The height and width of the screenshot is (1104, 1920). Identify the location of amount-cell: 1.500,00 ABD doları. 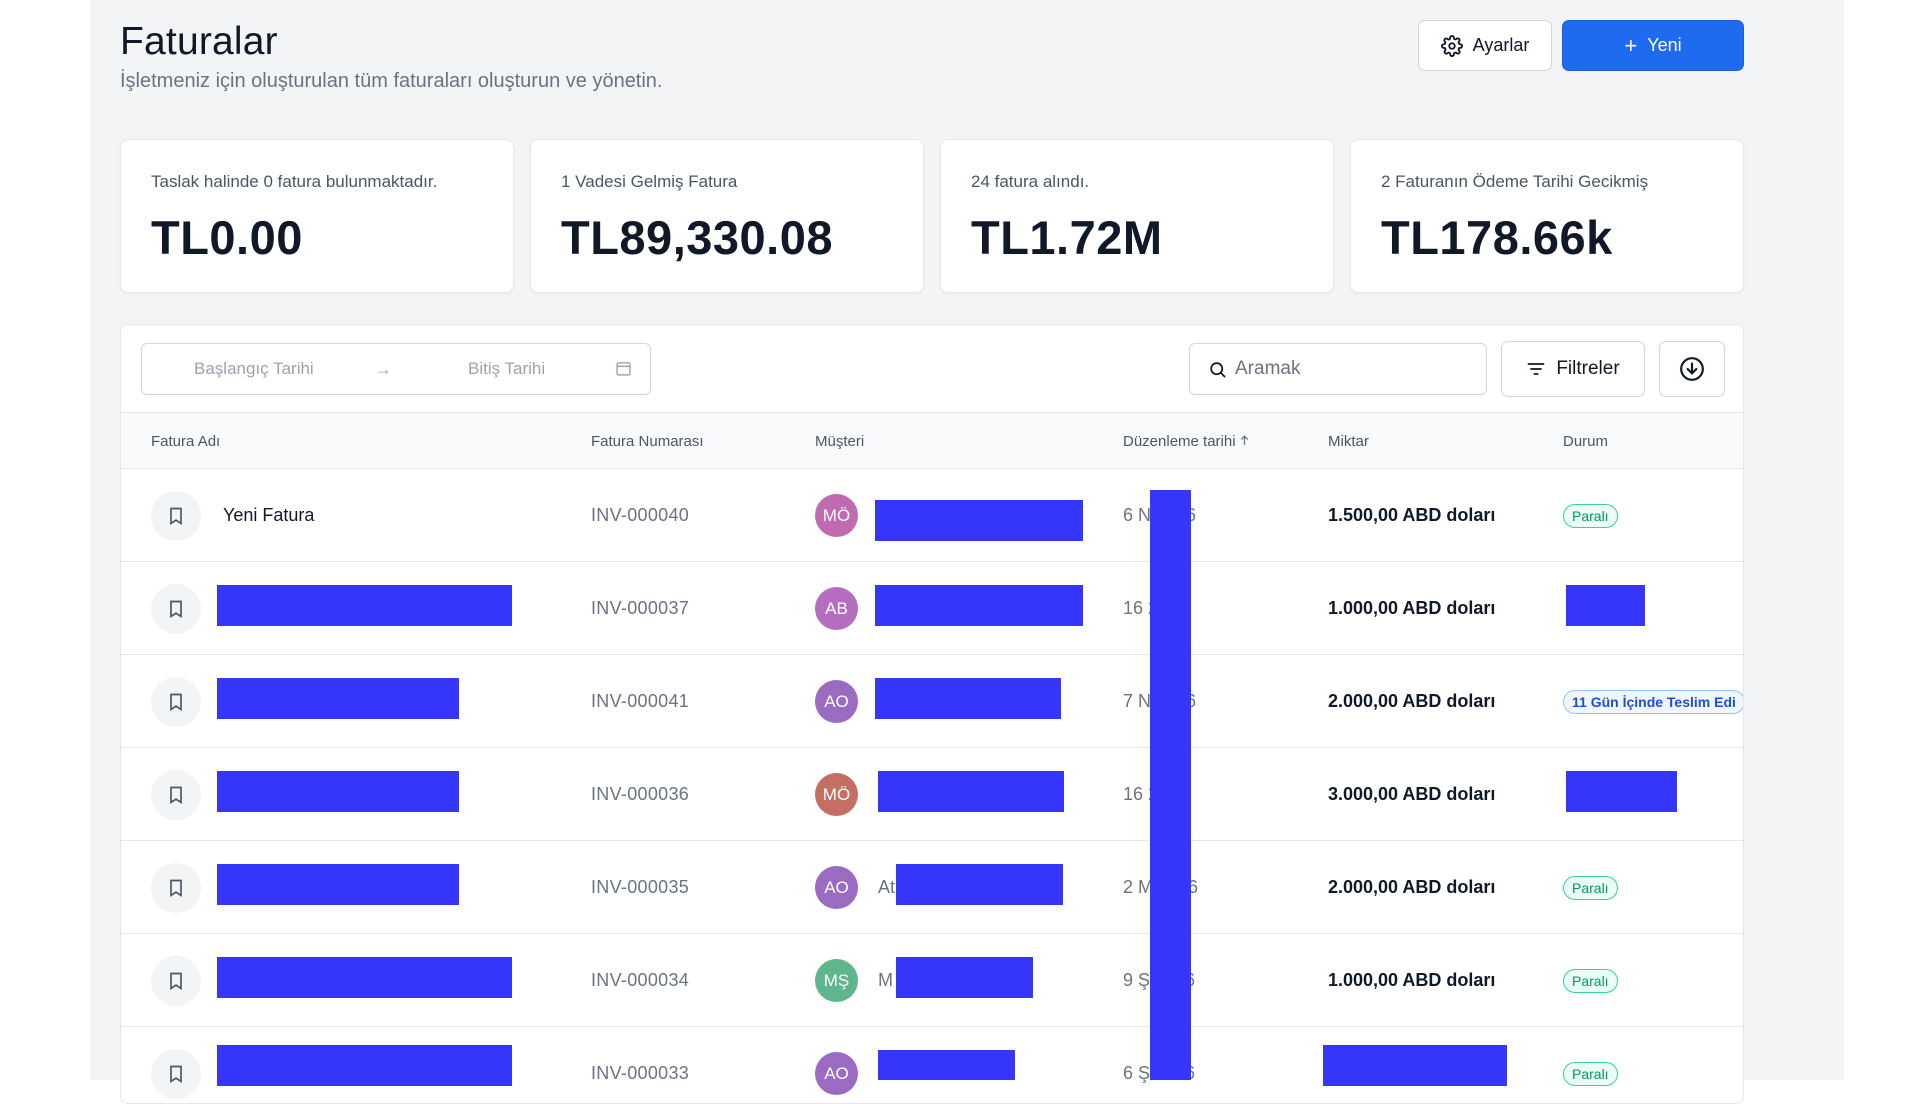
(1411, 515).